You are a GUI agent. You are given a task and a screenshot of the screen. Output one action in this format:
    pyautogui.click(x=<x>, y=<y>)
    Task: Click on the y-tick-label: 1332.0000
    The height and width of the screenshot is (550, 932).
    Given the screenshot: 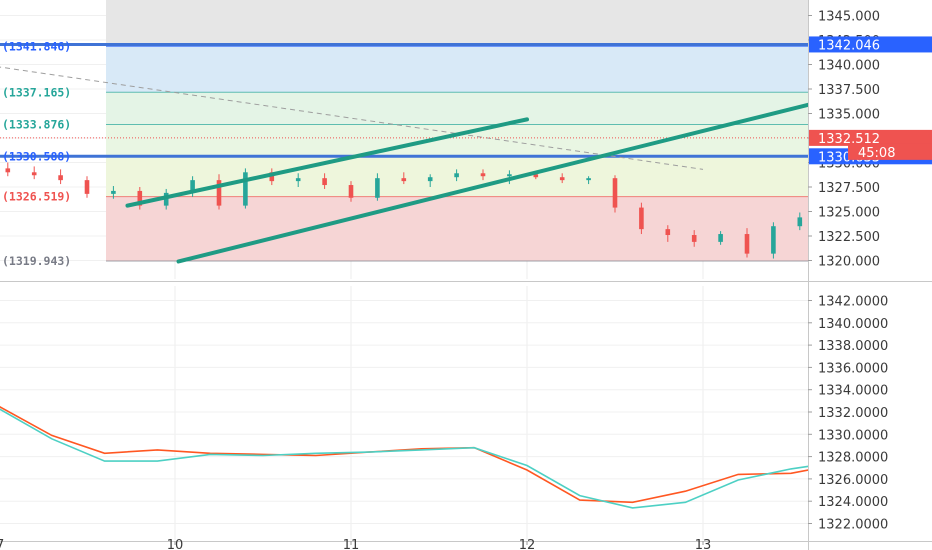 What is the action you would take?
    pyautogui.click(x=853, y=413)
    